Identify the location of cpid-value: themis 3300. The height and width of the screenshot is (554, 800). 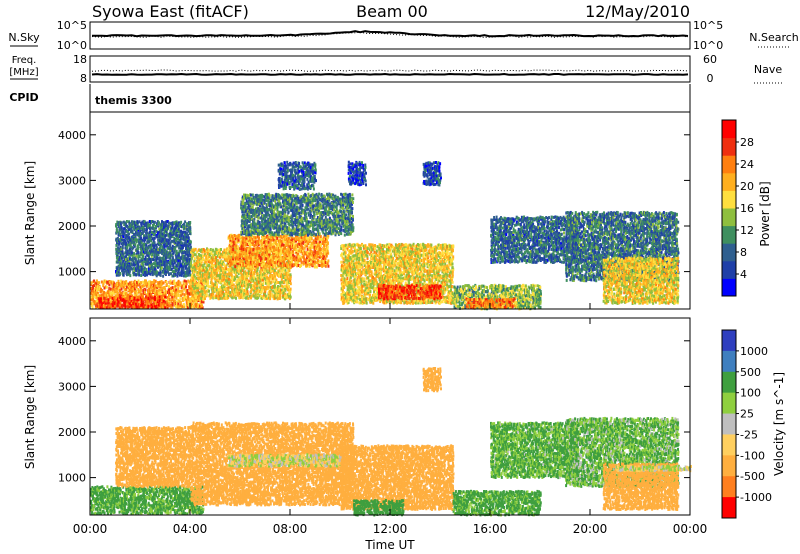
(133, 100).